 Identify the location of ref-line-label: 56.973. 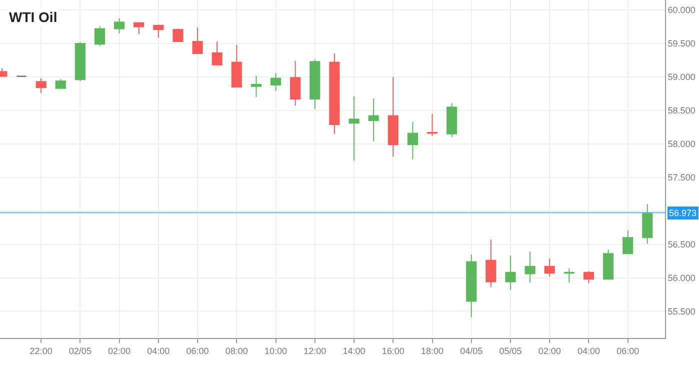
(683, 213).